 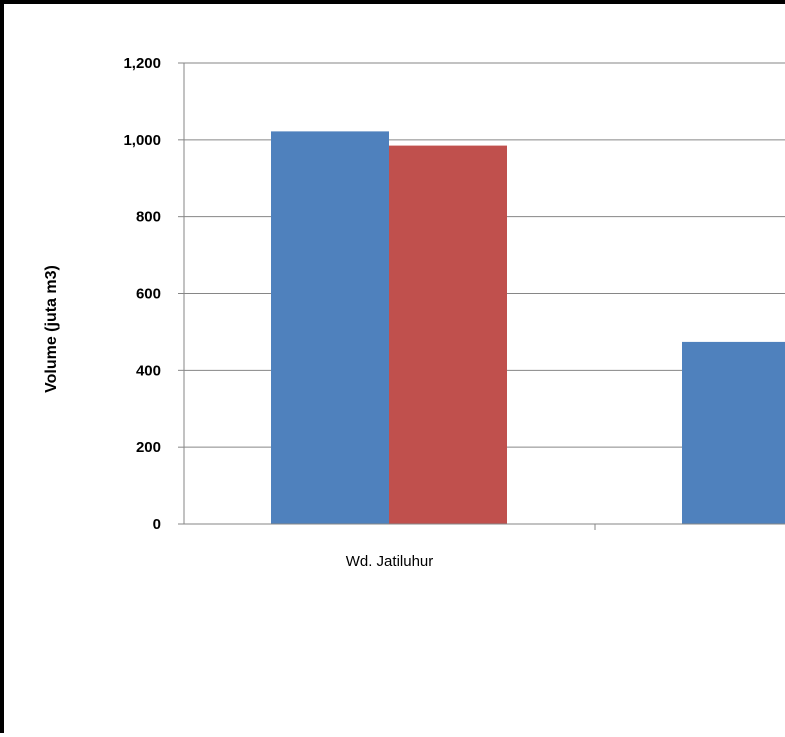 I want to click on y-tick-label: 800, so click(x=148, y=217).